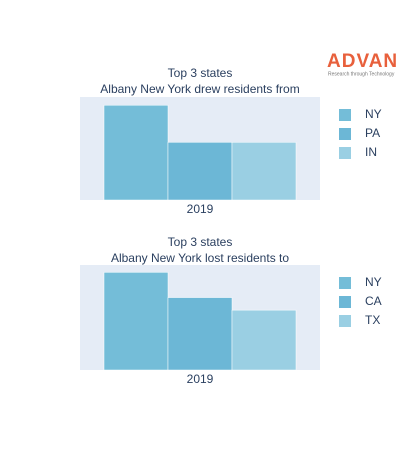  What do you see at coordinates (199, 89) in the screenshot?
I see `chart-subtitle: Albany New York drew residents from` at bounding box center [199, 89].